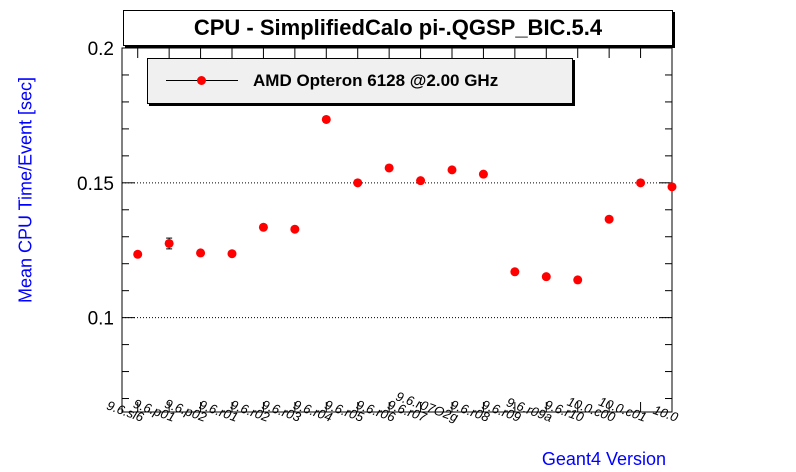 Image resolution: width=796 pixels, height=472 pixels. What do you see at coordinates (101, 319) in the screenshot?
I see `y-tick-label: 0.1` at bounding box center [101, 319].